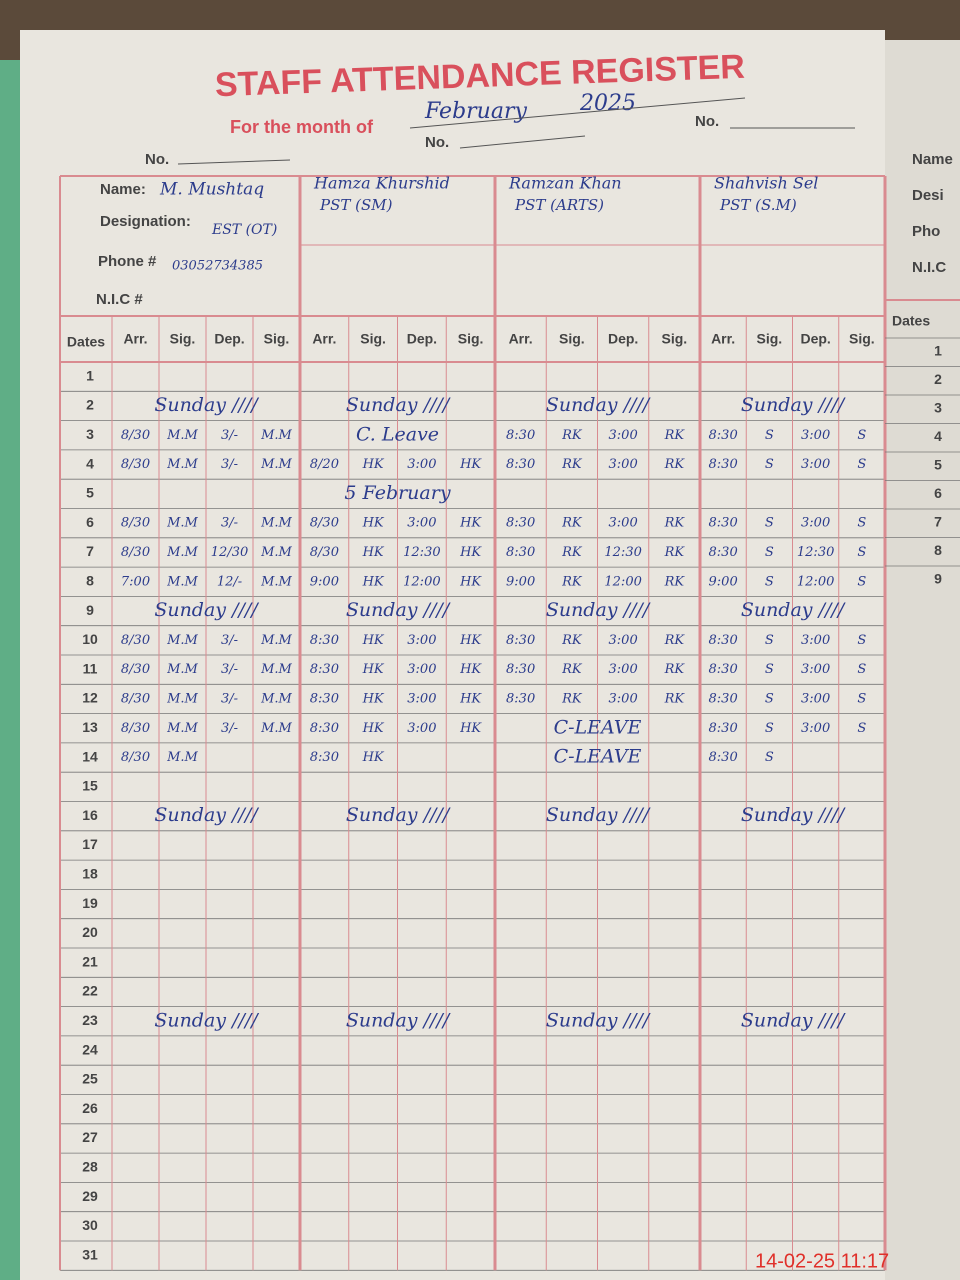 The height and width of the screenshot is (1280, 960). What do you see at coordinates (90, 1254) in the screenshot?
I see `date: 31` at bounding box center [90, 1254].